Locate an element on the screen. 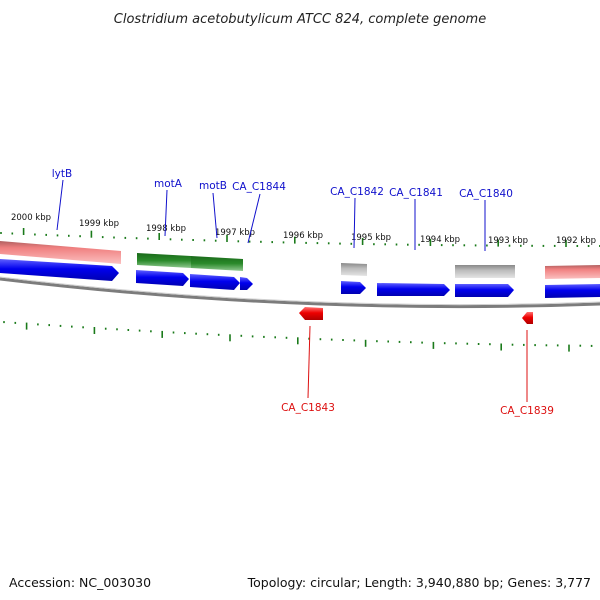  tick-label-1996kbp: 1996 kbp is located at coordinates (303, 236).